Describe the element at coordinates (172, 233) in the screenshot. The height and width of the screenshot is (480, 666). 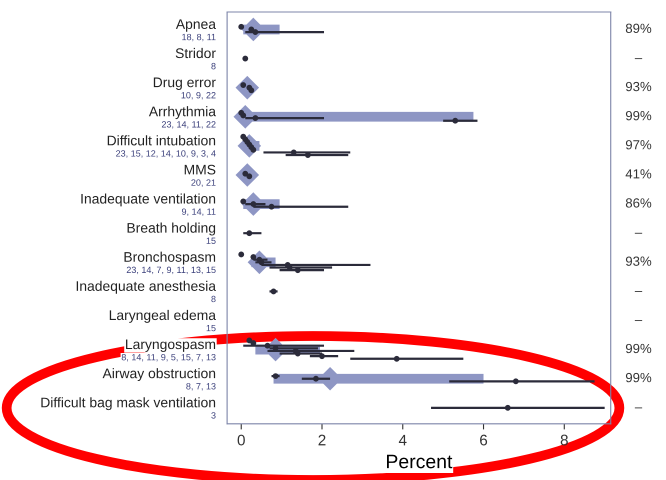
I see `y-tick-label: Breath holding 15` at that location.